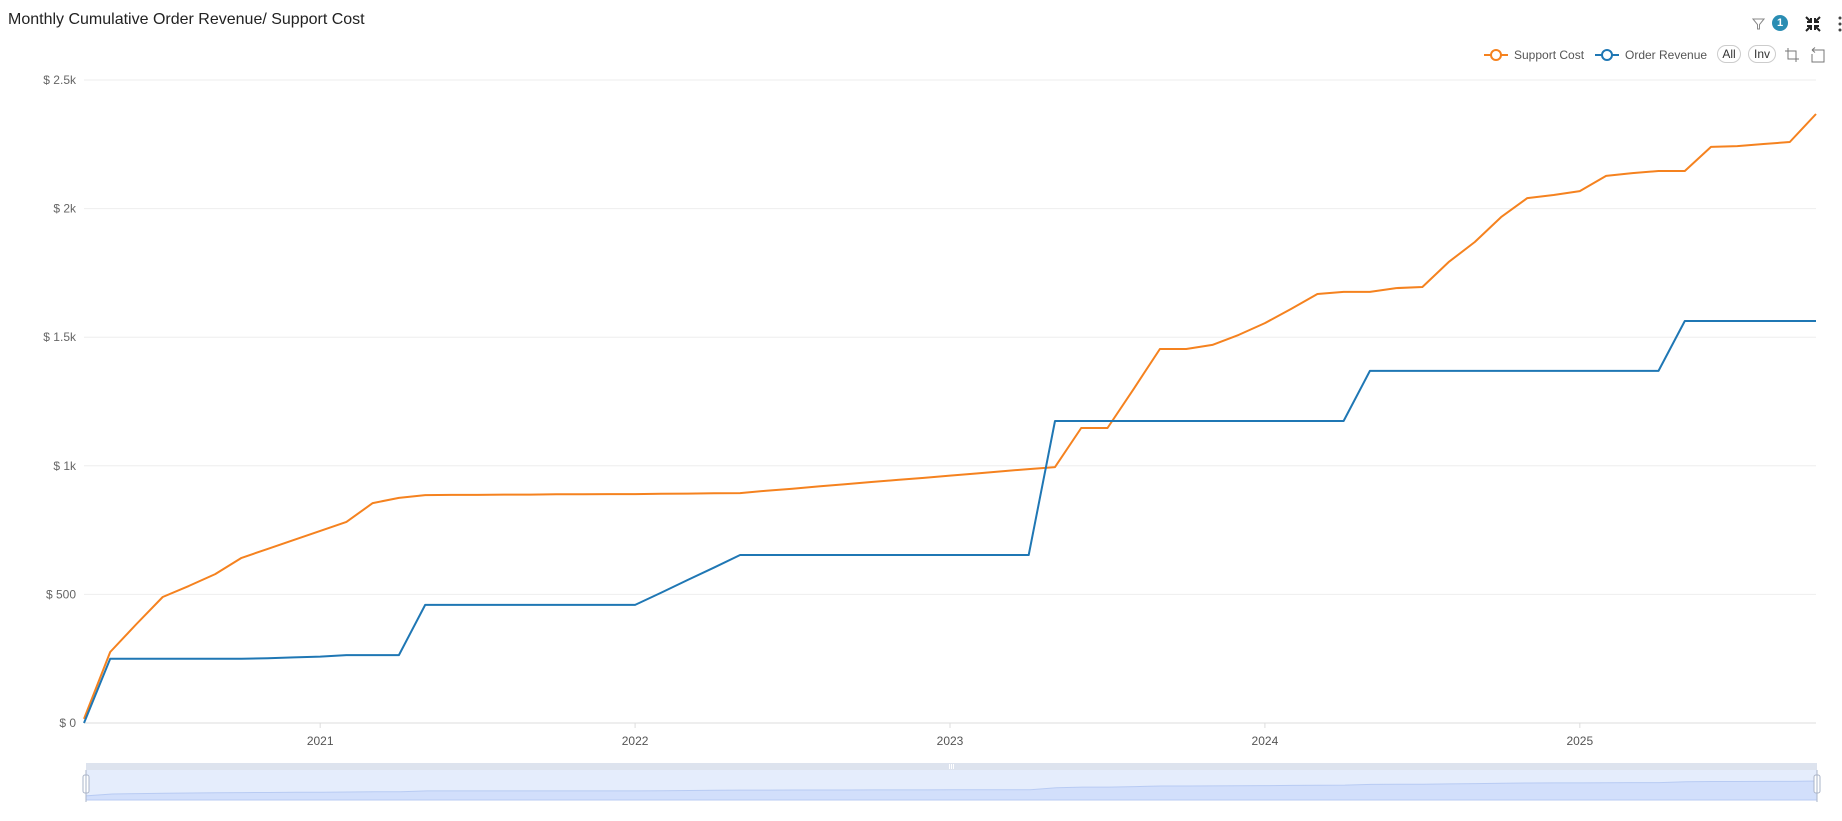  I want to click on y-tick-label: $ 0, so click(67, 723).